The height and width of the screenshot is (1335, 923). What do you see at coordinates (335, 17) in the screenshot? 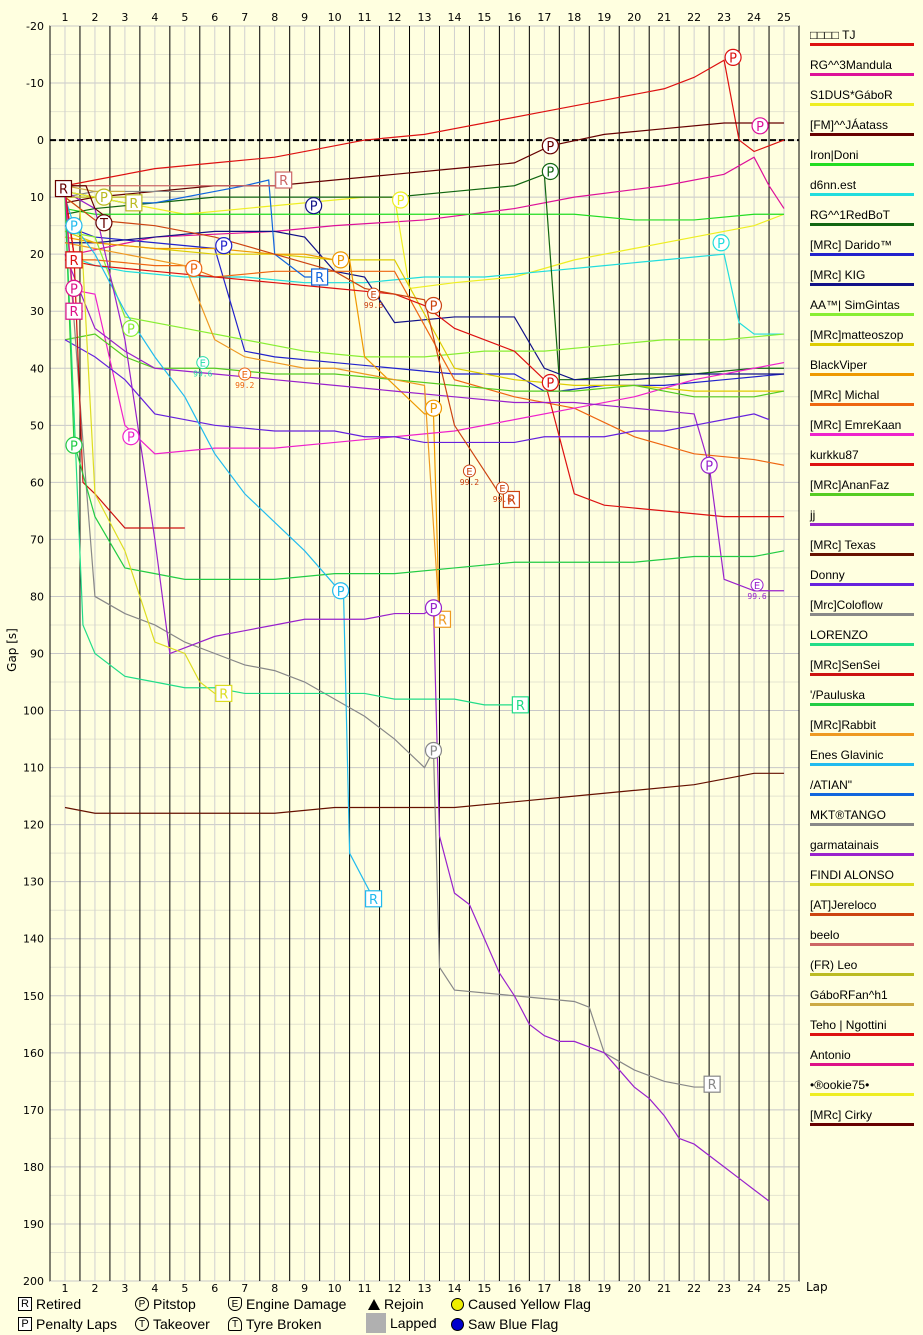
I see `x-tick-label-top: 10` at bounding box center [335, 17].